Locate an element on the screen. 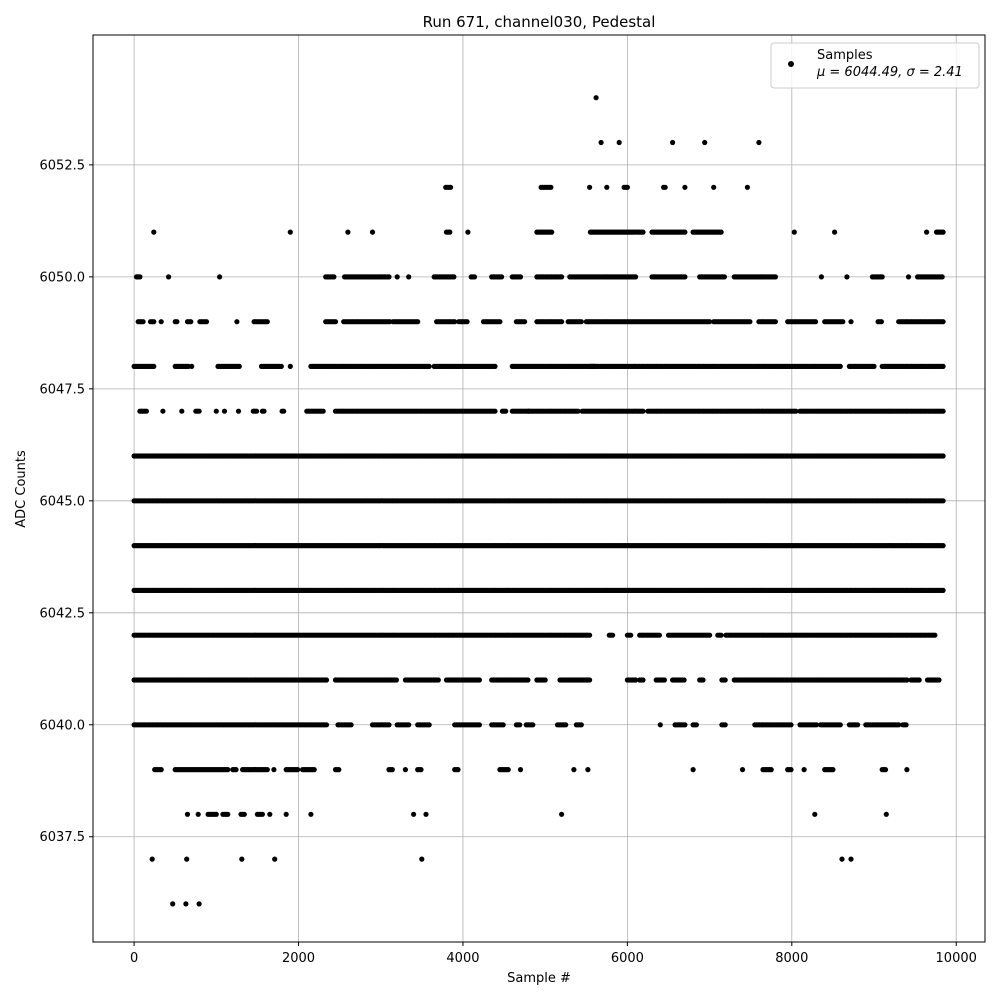 Image resolution: width=1000 pixels, height=1000 pixels. legend-marker is located at coordinates (791, 64).